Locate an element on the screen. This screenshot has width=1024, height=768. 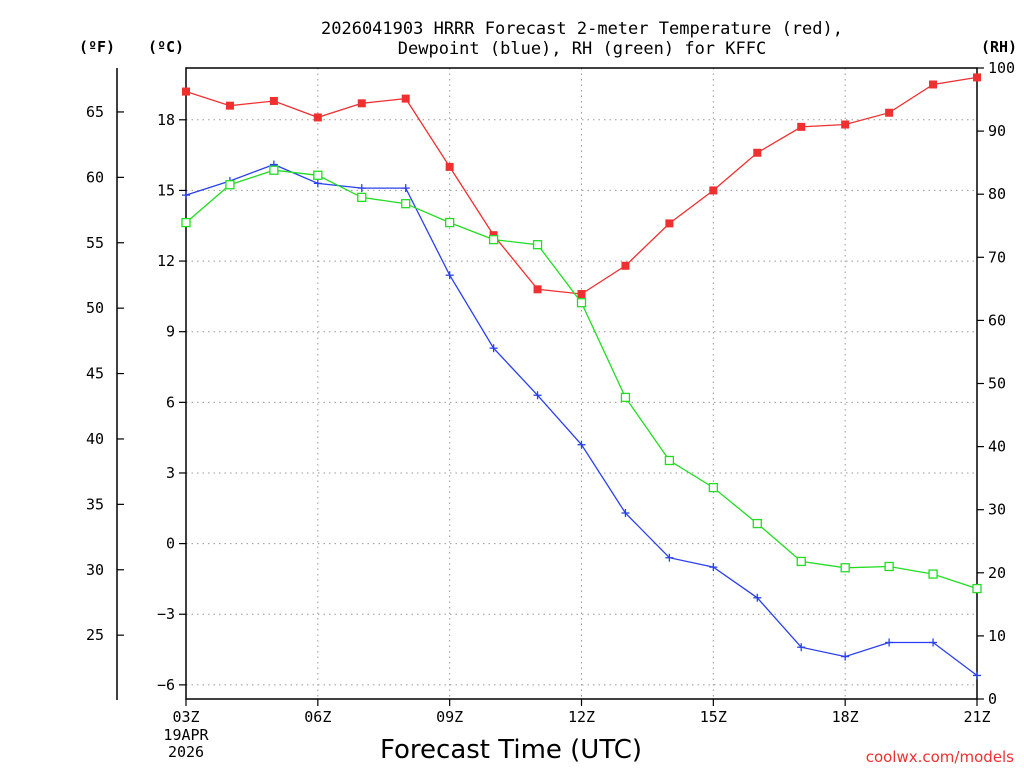
rh-tick-label: 80 is located at coordinates (997, 194).